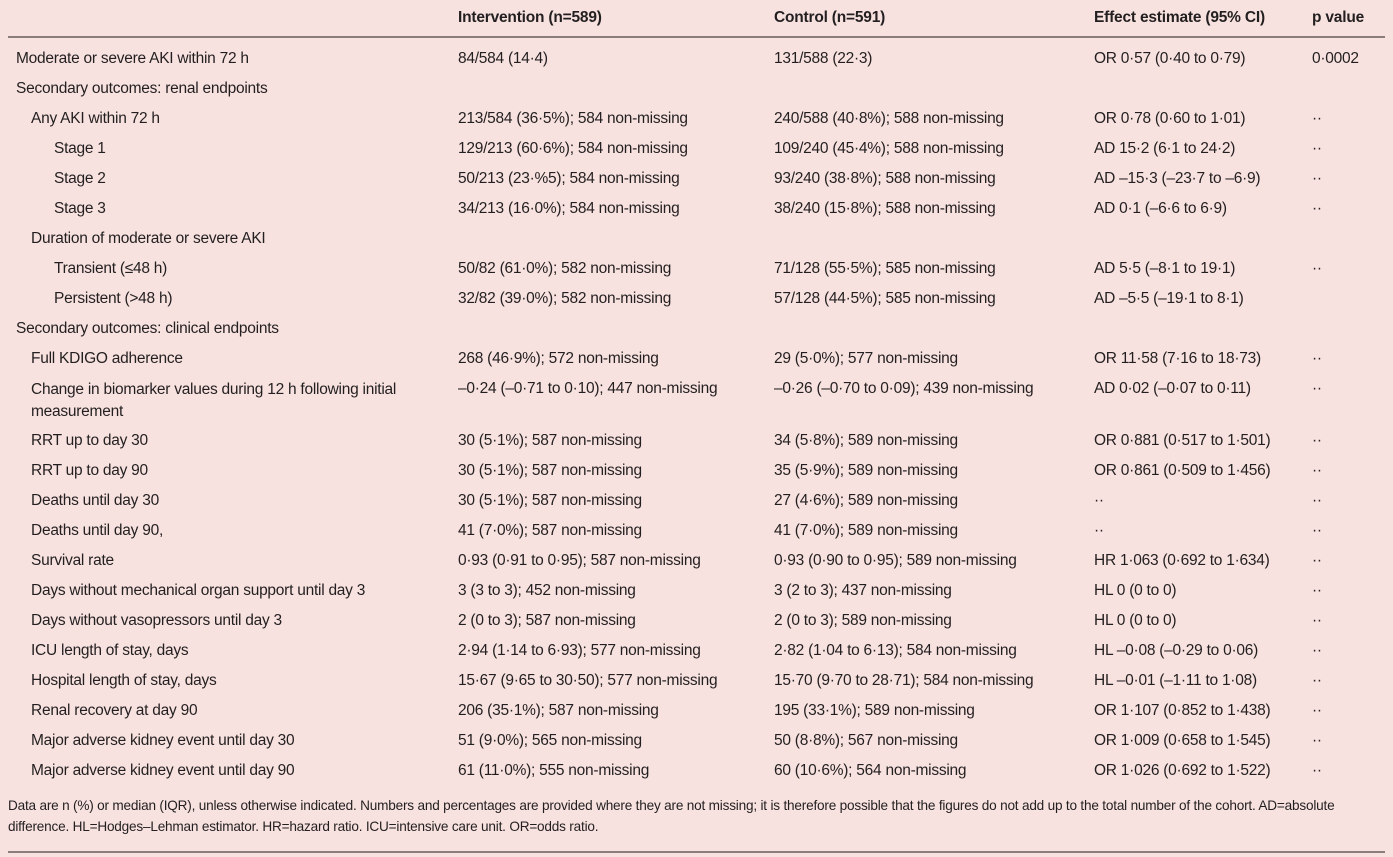  What do you see at coordinates (696, 236) in the screenshot?
I see `table-row: Duration of moderate or severe AKI` at bounding box center [696, 236].